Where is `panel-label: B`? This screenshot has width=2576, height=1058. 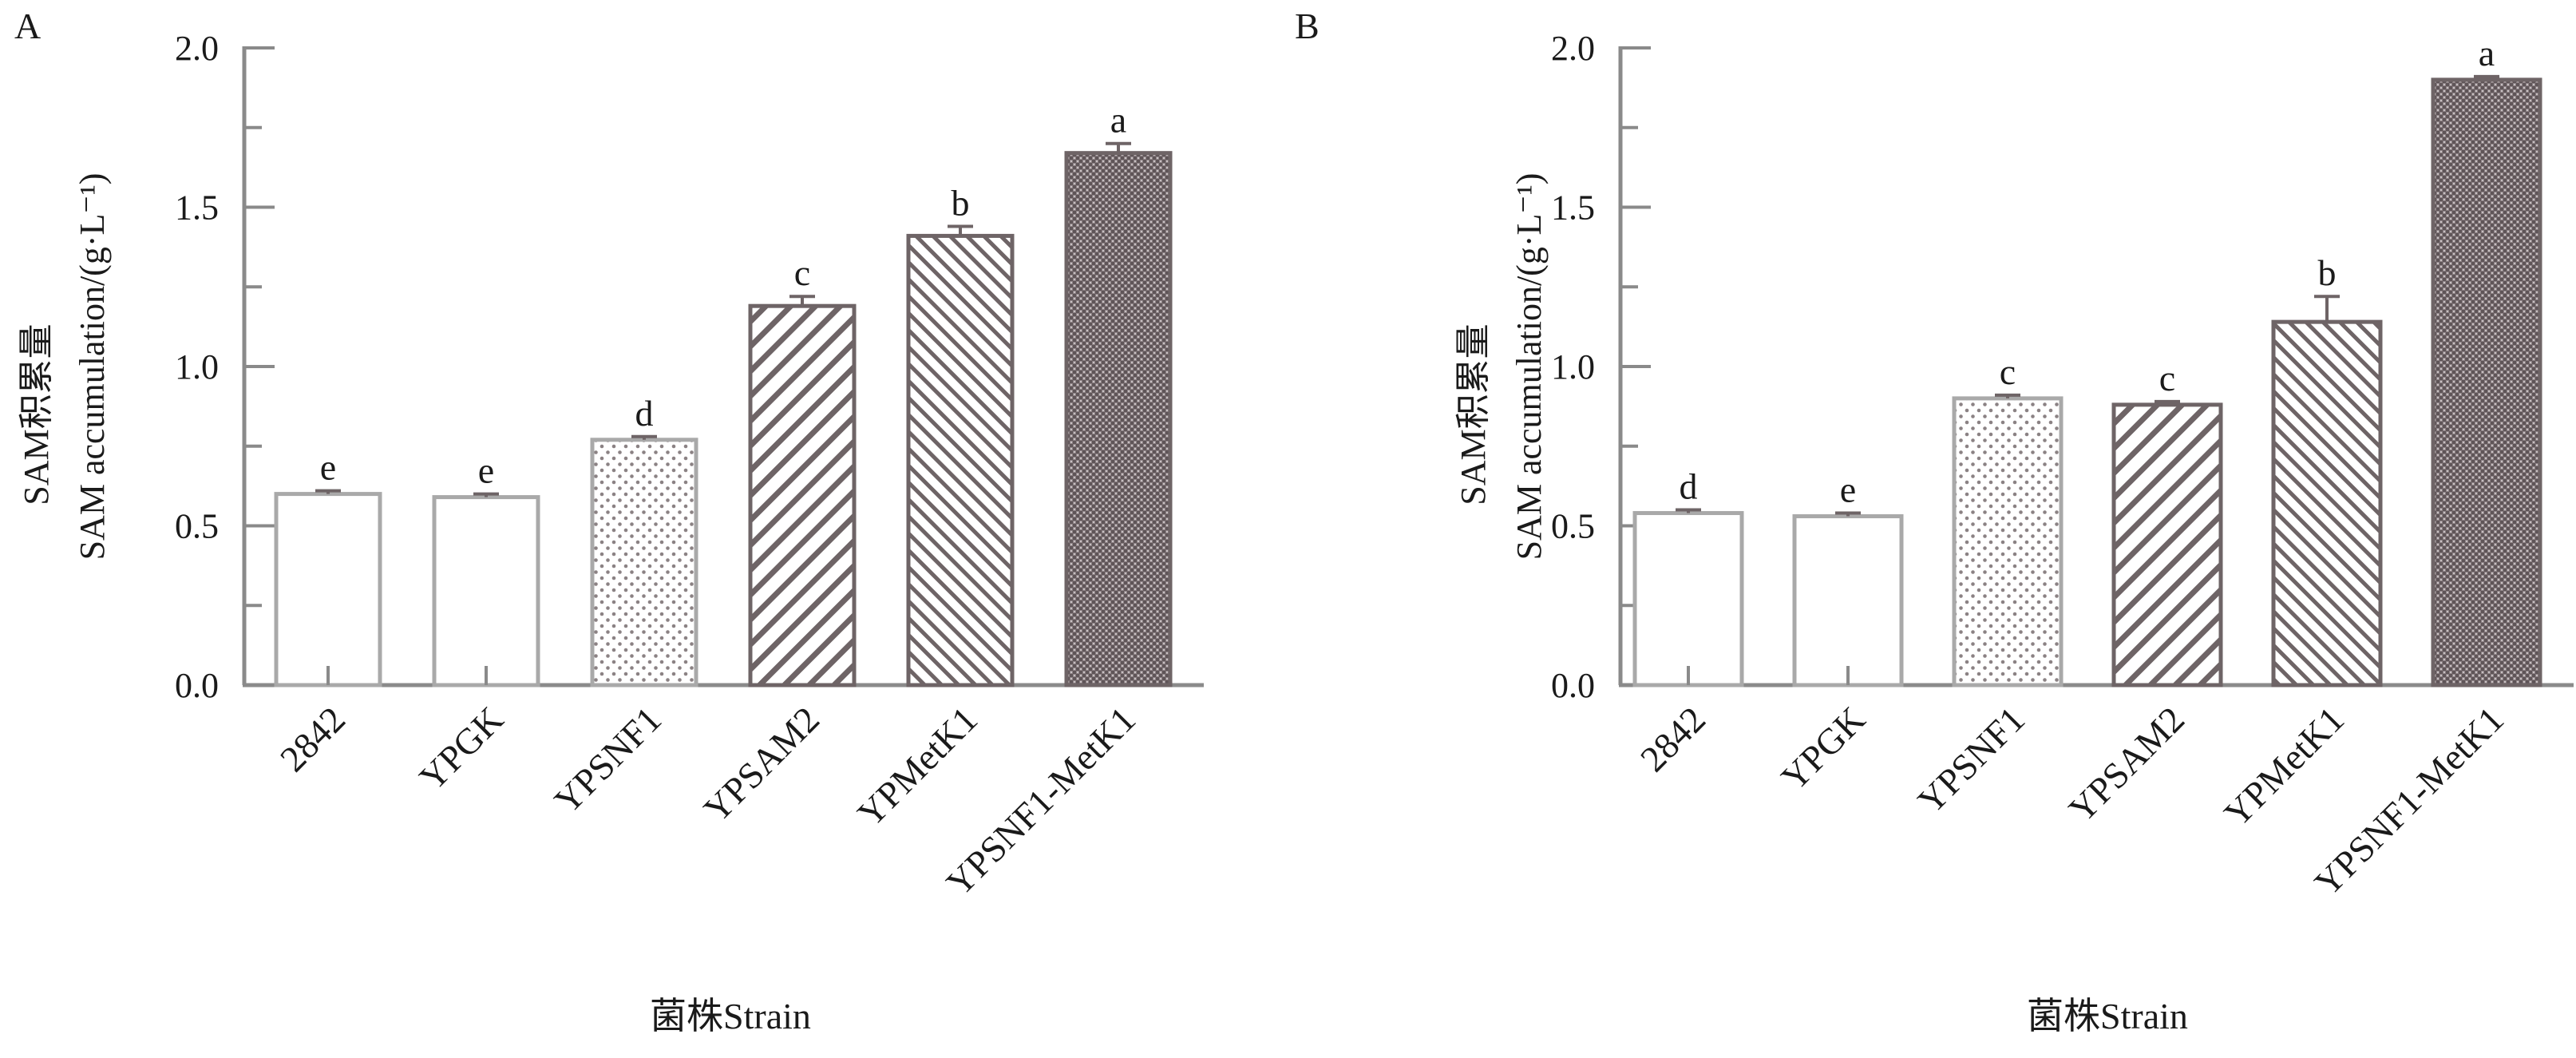 panel-label: B is located at coordinates (1308, 26).